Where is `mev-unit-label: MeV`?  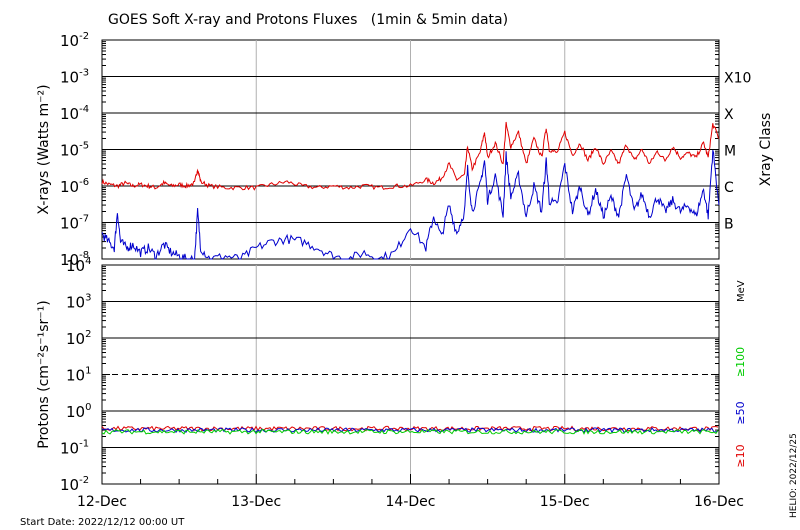 mev-unit-label: MeV is located at coordinates (741, 291).